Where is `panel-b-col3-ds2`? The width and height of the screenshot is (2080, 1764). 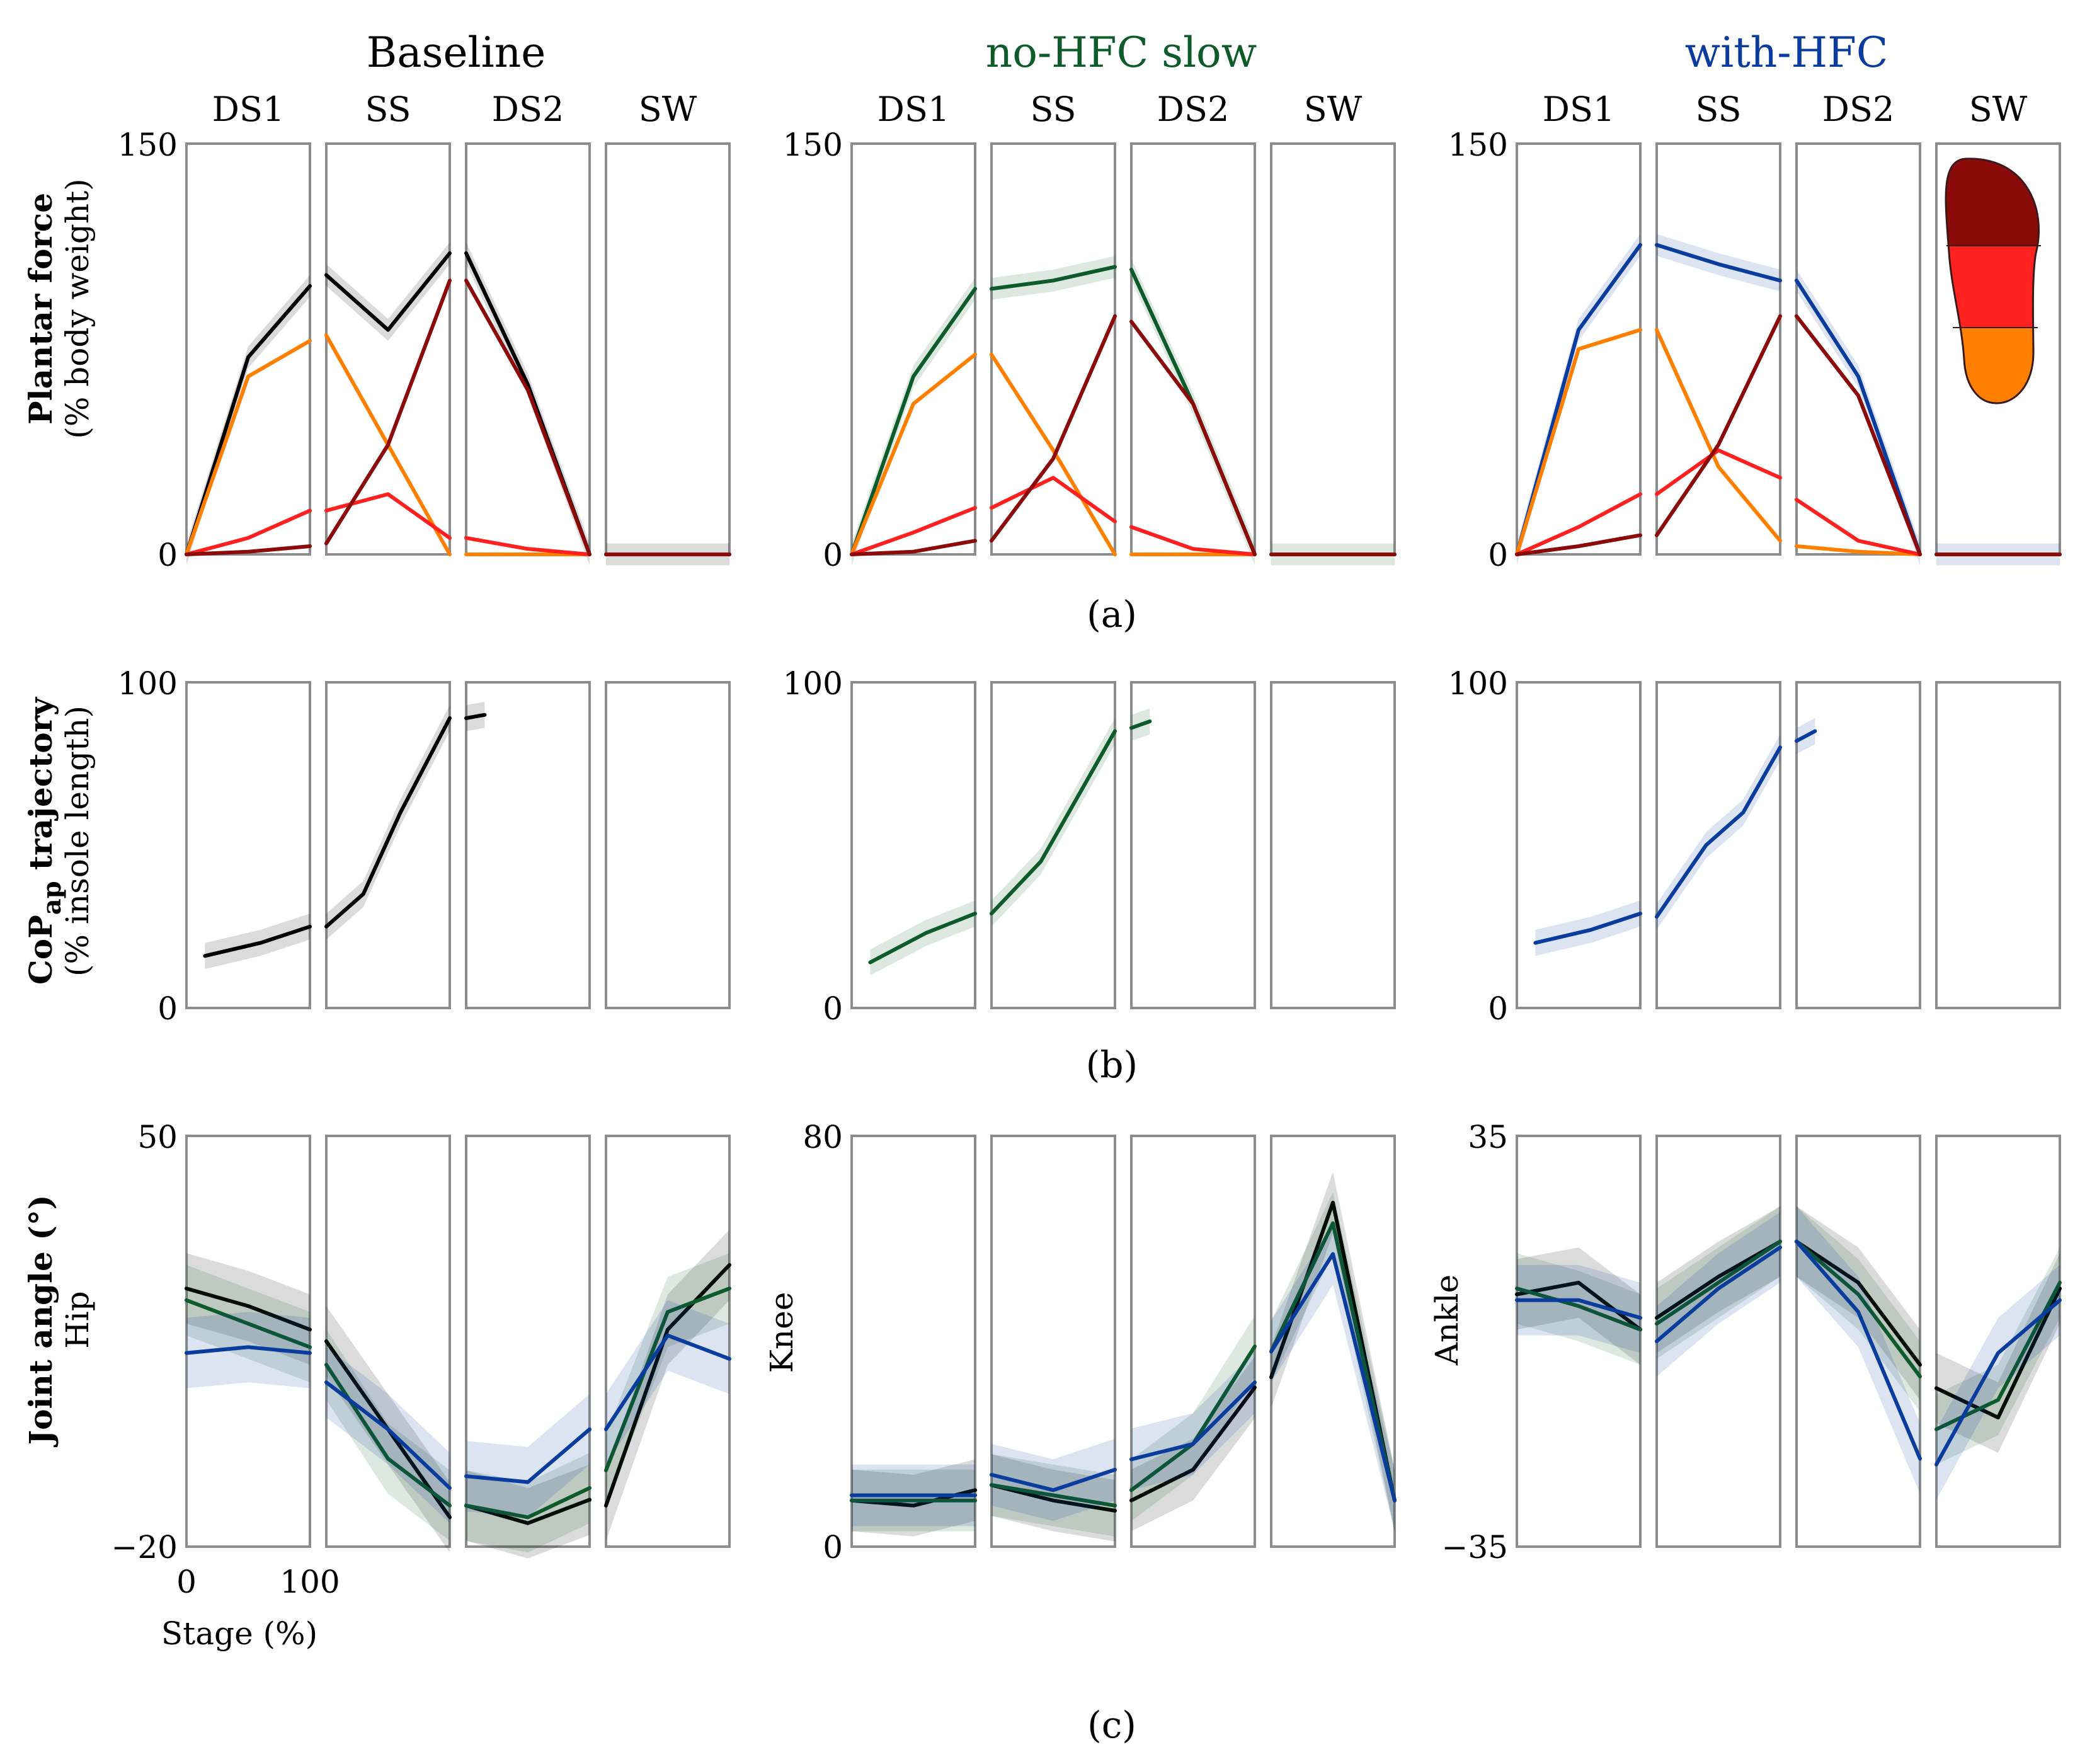 panel-b-col3-ds2 is located at coordinates (1858, 845).